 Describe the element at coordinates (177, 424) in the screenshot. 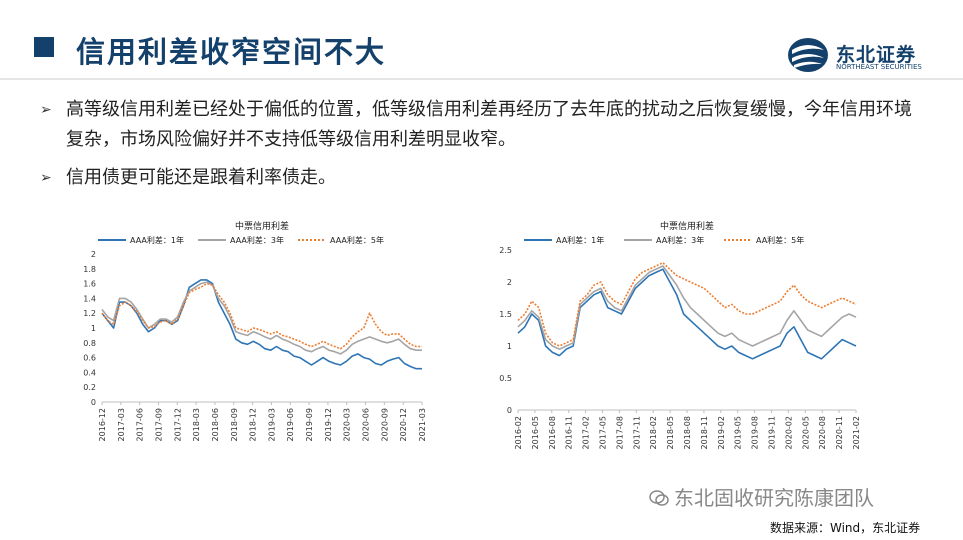

I see `x-tick-label: 2017-12` at that location.